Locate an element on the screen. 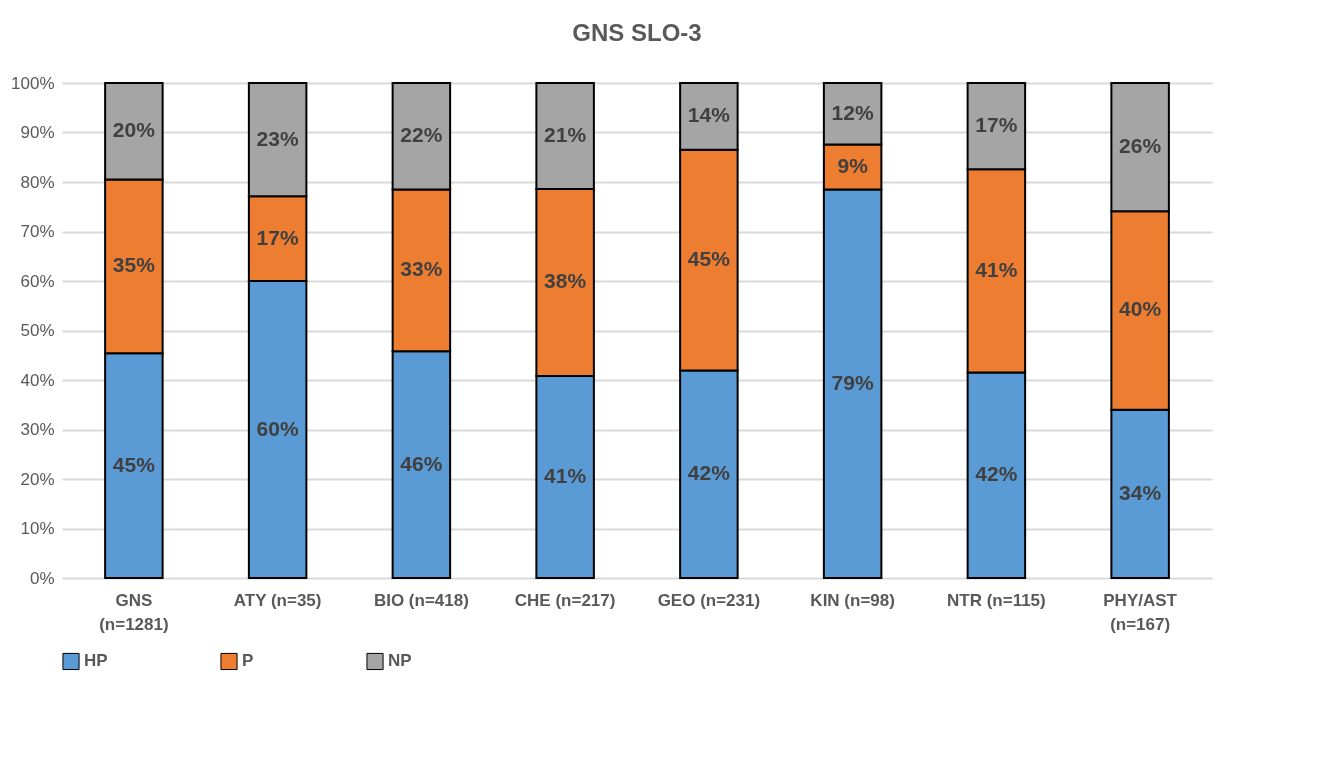 The width and height of the screenshot is (1336, 762). y-tick-label: 40% is located at coordinates (37, 380).